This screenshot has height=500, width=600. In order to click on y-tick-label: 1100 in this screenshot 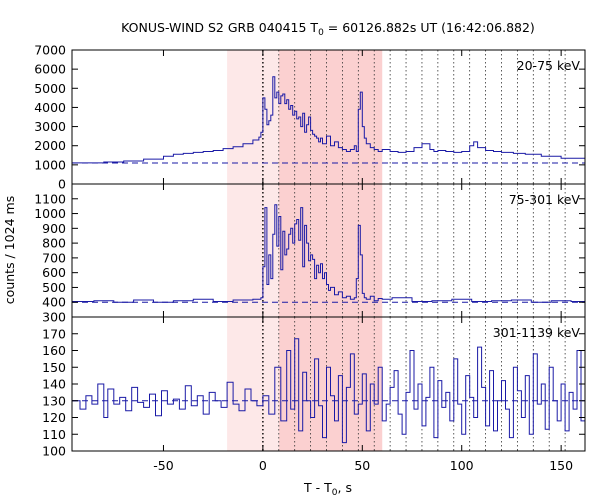, I will do `click(50, 198)`.